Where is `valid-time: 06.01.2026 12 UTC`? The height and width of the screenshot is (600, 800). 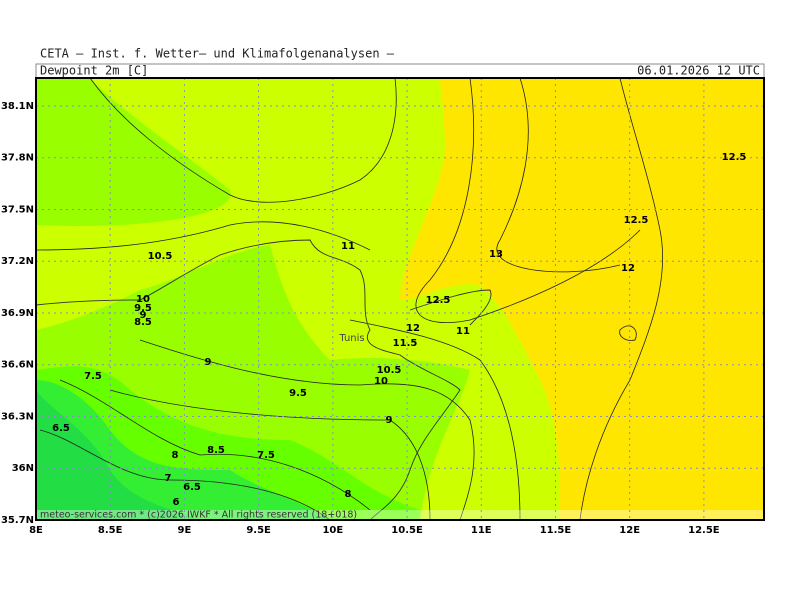 valid-time: 06.01.2026 12 UTC is located at coordinates (698, 71).